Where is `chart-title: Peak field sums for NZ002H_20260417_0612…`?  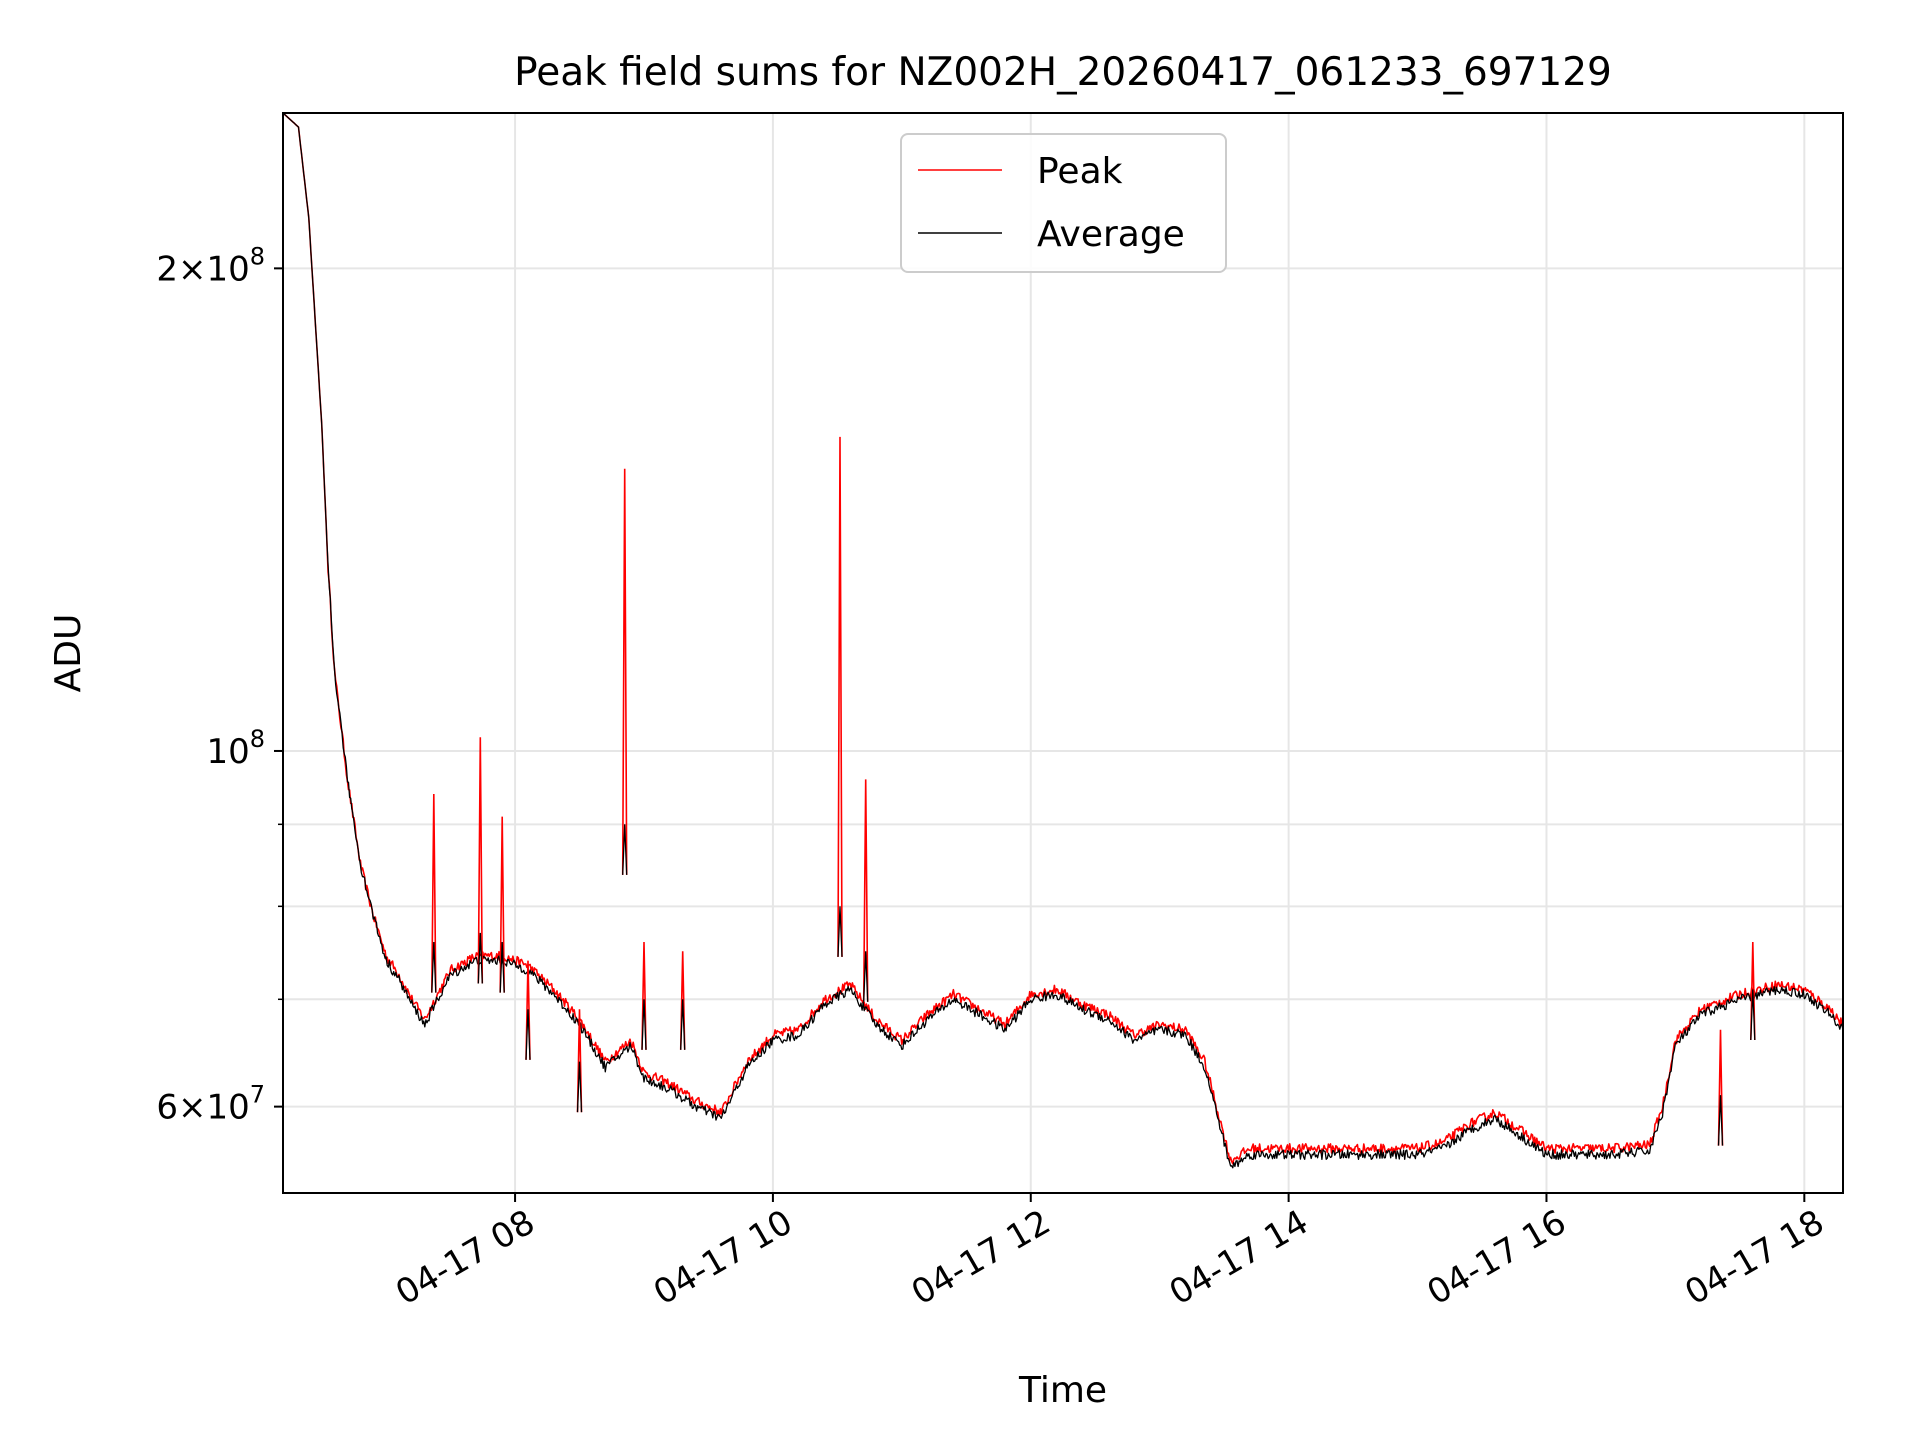 chart-title: Peak field sums for NZ002H_20260417_0612… is located at coordinates (1063, 72).